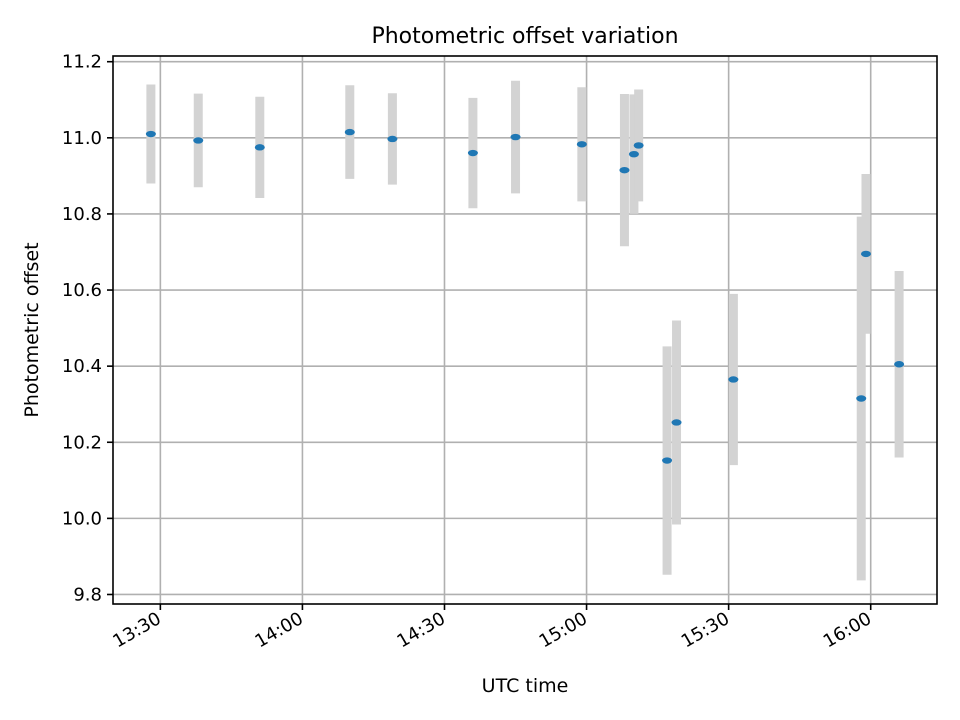 This screenshot has width=960, height=720. I want to click on x-tick-label: 14:30, so click(421, 630).